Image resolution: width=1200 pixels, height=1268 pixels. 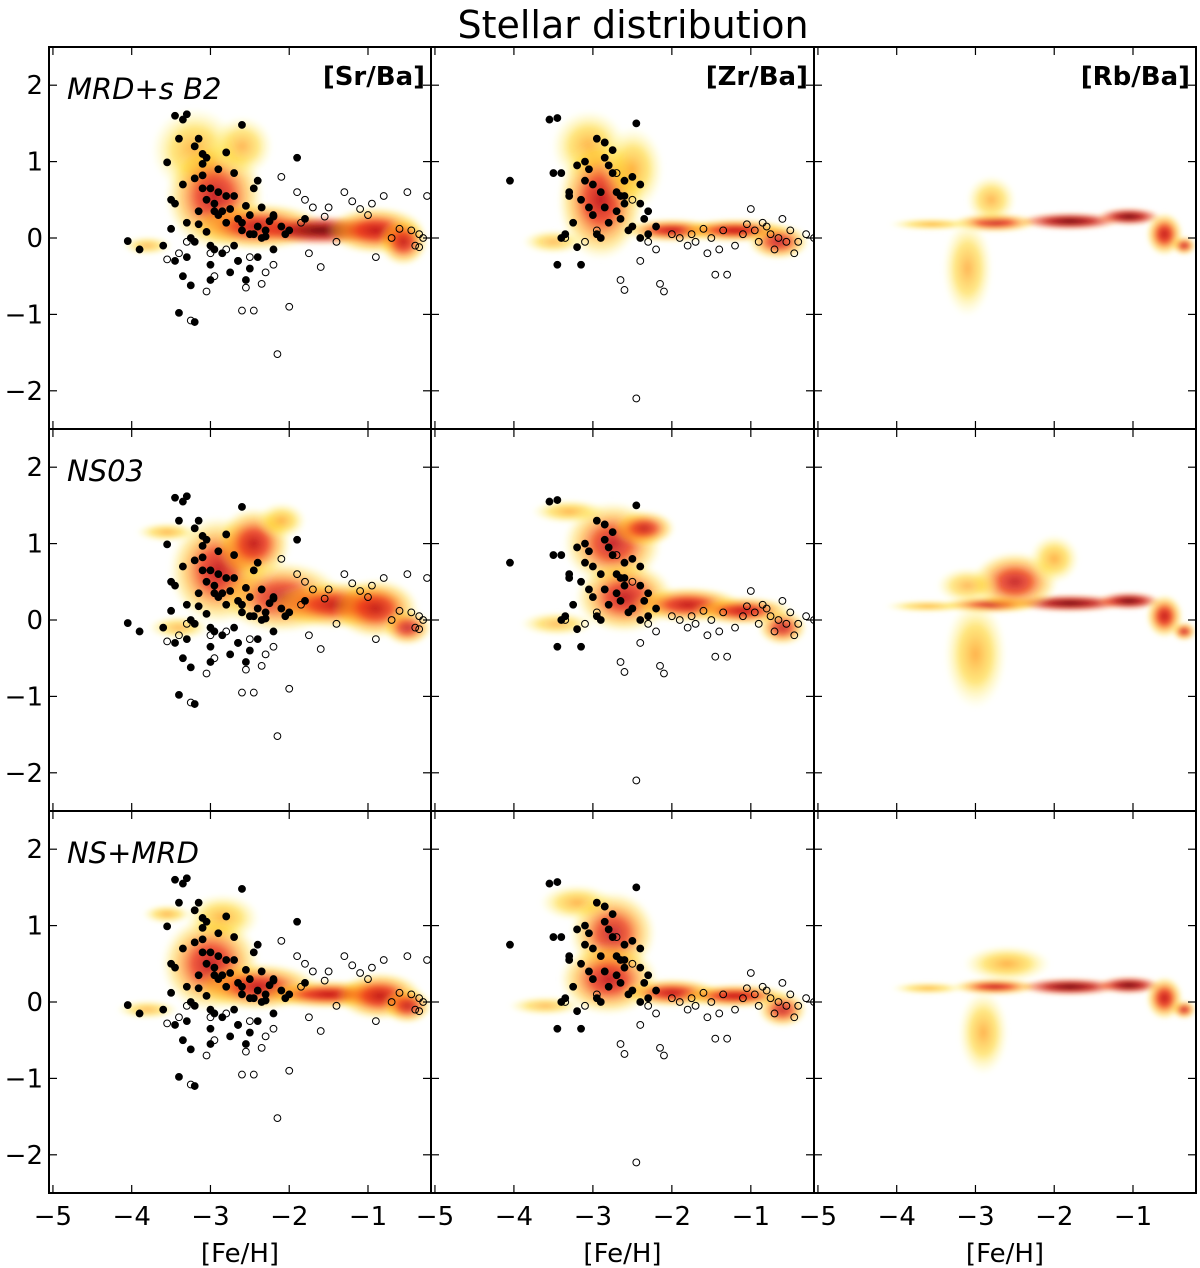 I want to click on y-tick-label: 2, so click(x=34, y=468).